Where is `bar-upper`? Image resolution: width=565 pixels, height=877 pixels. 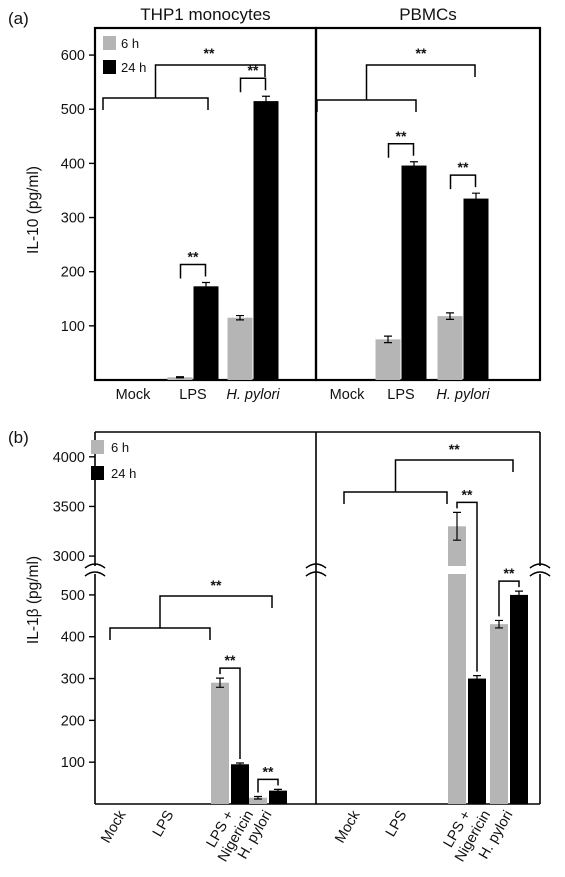
bar-upper is located at coordinates (457, 546).